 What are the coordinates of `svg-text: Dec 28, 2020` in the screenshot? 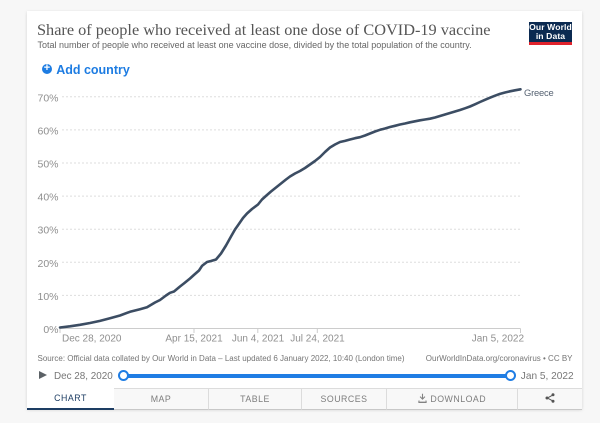 It's located at (92, 339).